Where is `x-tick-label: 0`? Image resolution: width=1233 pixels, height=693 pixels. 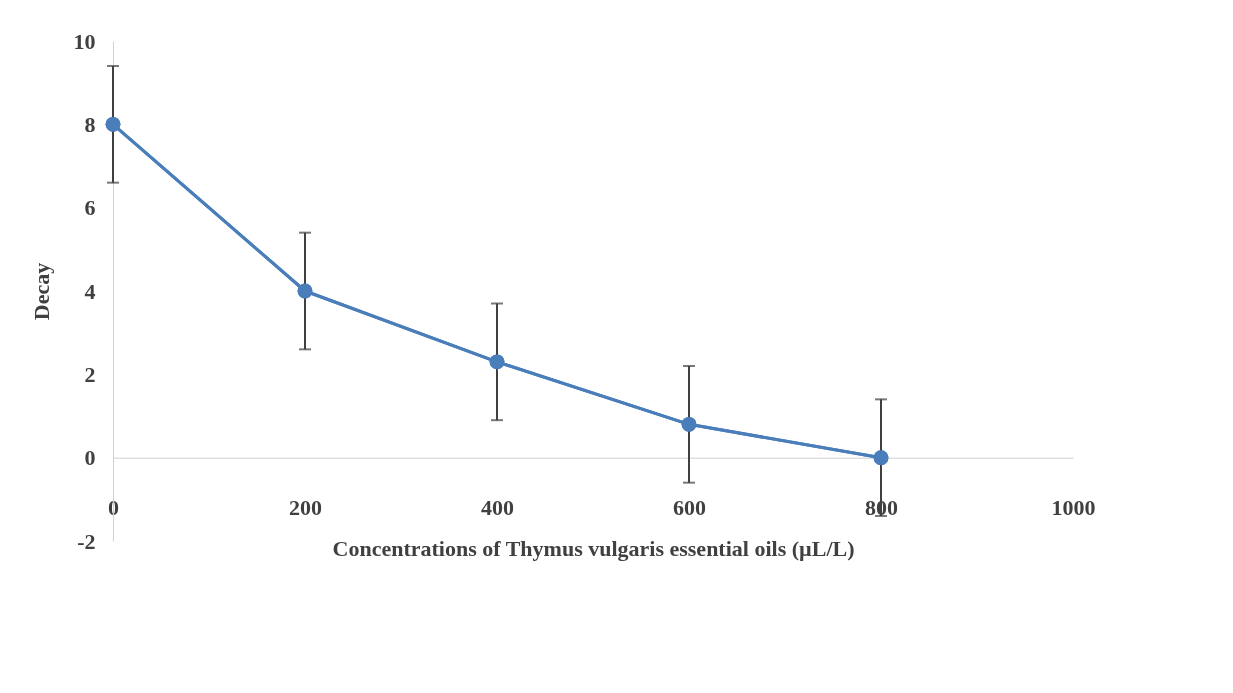
x-tick-label: 0 is located at coordinates (113, 508).